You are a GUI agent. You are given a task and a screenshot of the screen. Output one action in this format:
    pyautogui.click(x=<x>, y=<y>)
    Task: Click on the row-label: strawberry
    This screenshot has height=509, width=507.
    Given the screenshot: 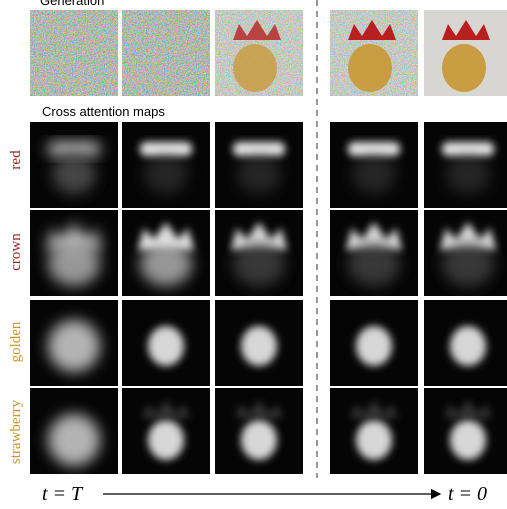 What is the action you would take?
    pyautogui.click(x=16, y=431)
    